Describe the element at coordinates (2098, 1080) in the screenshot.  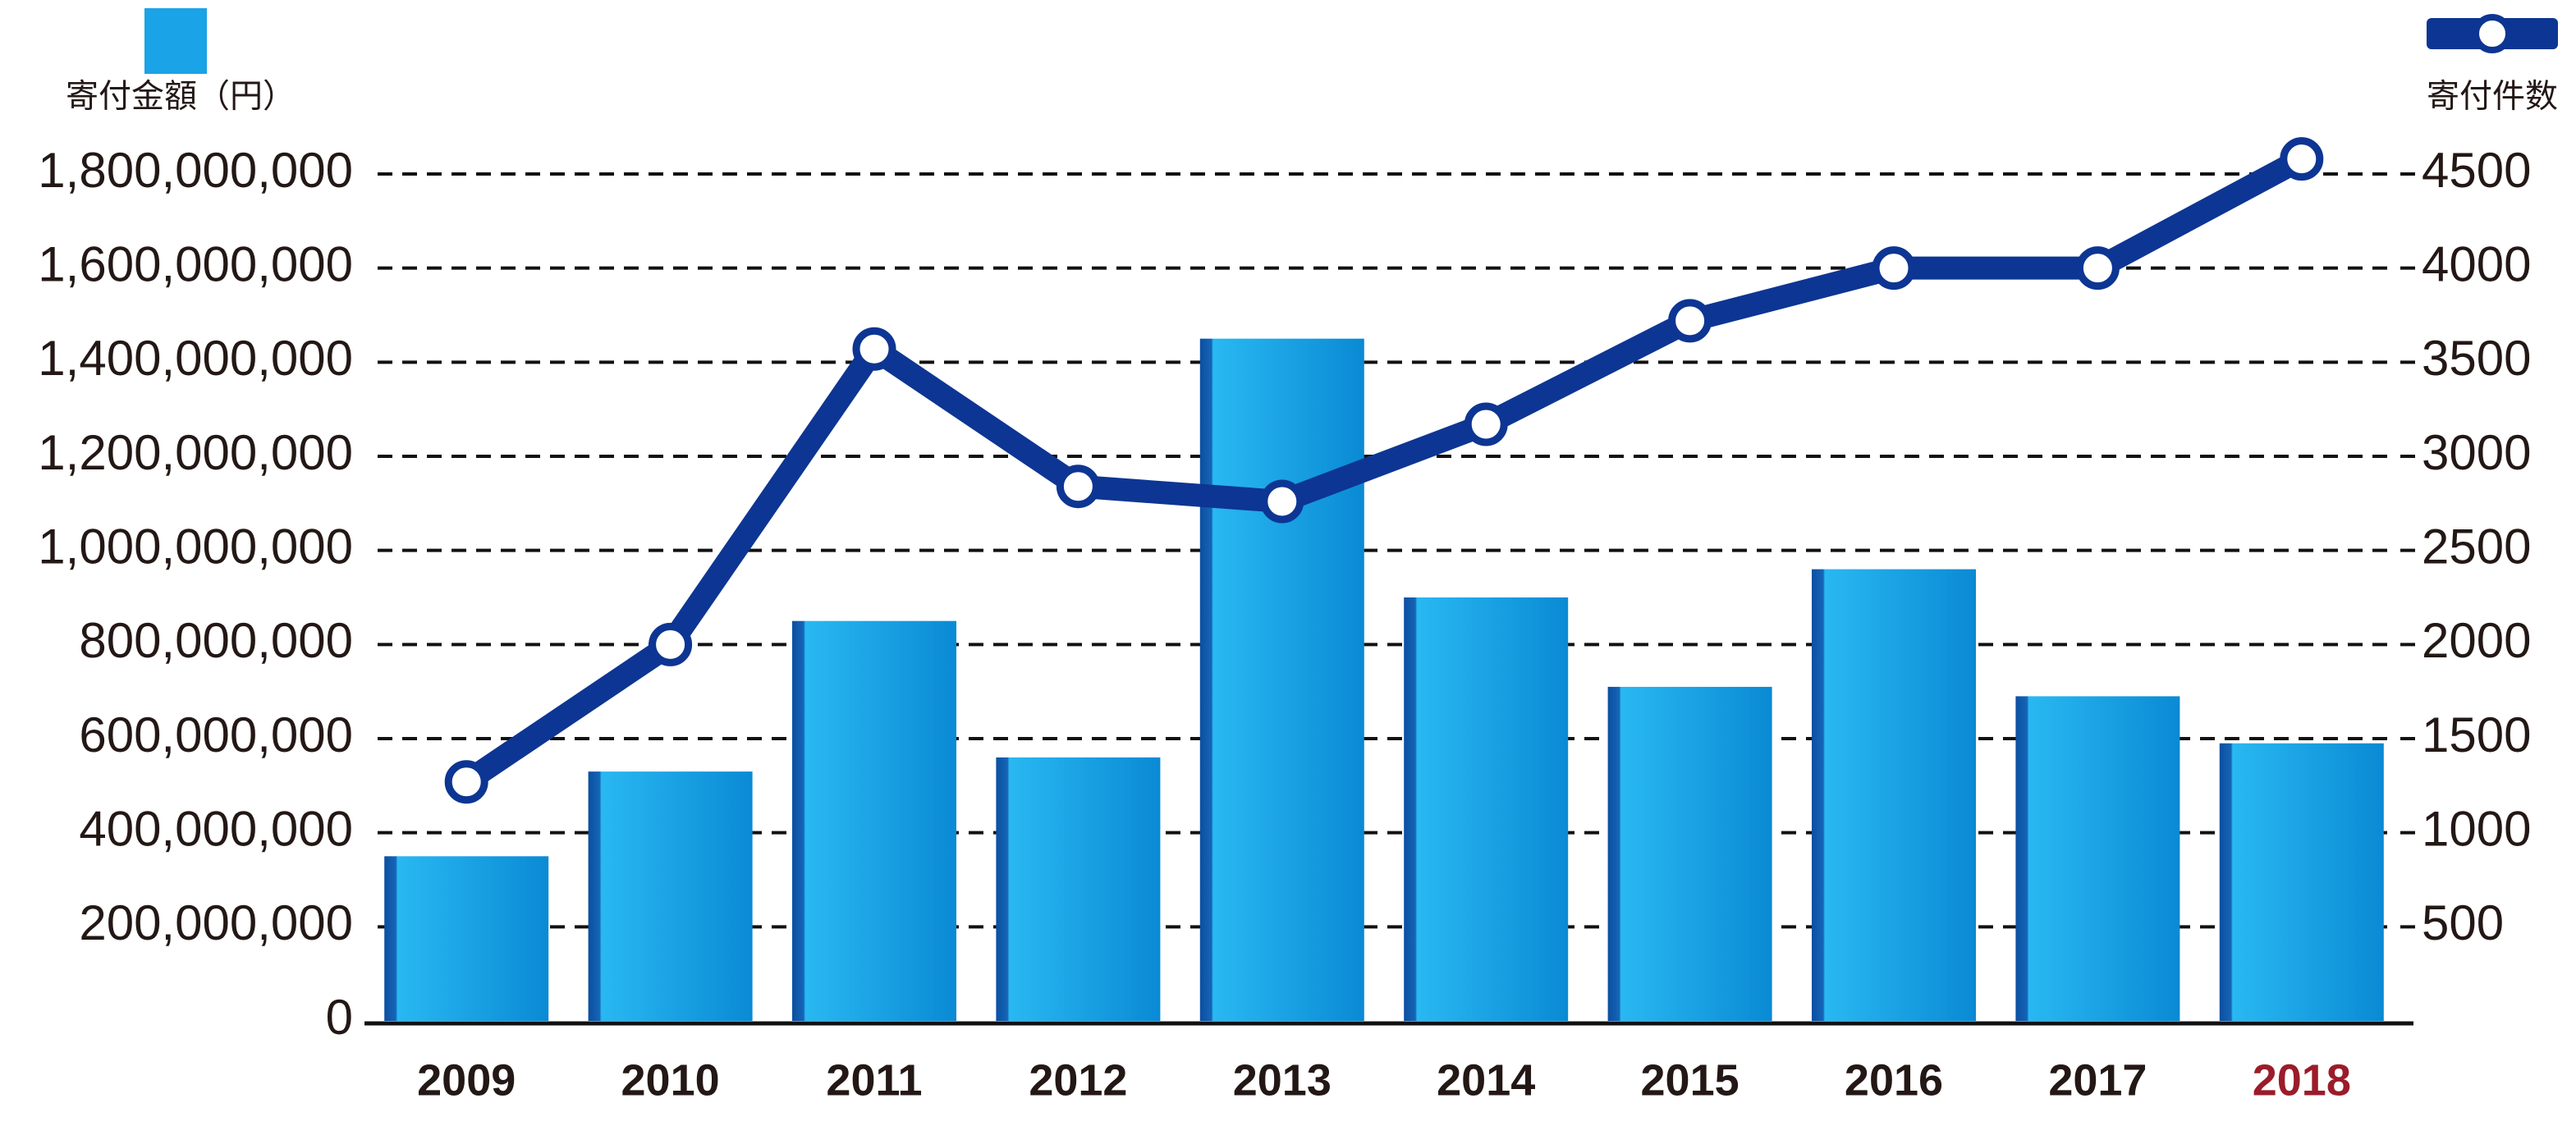
I see `x-tick-label: 2017` at that location.